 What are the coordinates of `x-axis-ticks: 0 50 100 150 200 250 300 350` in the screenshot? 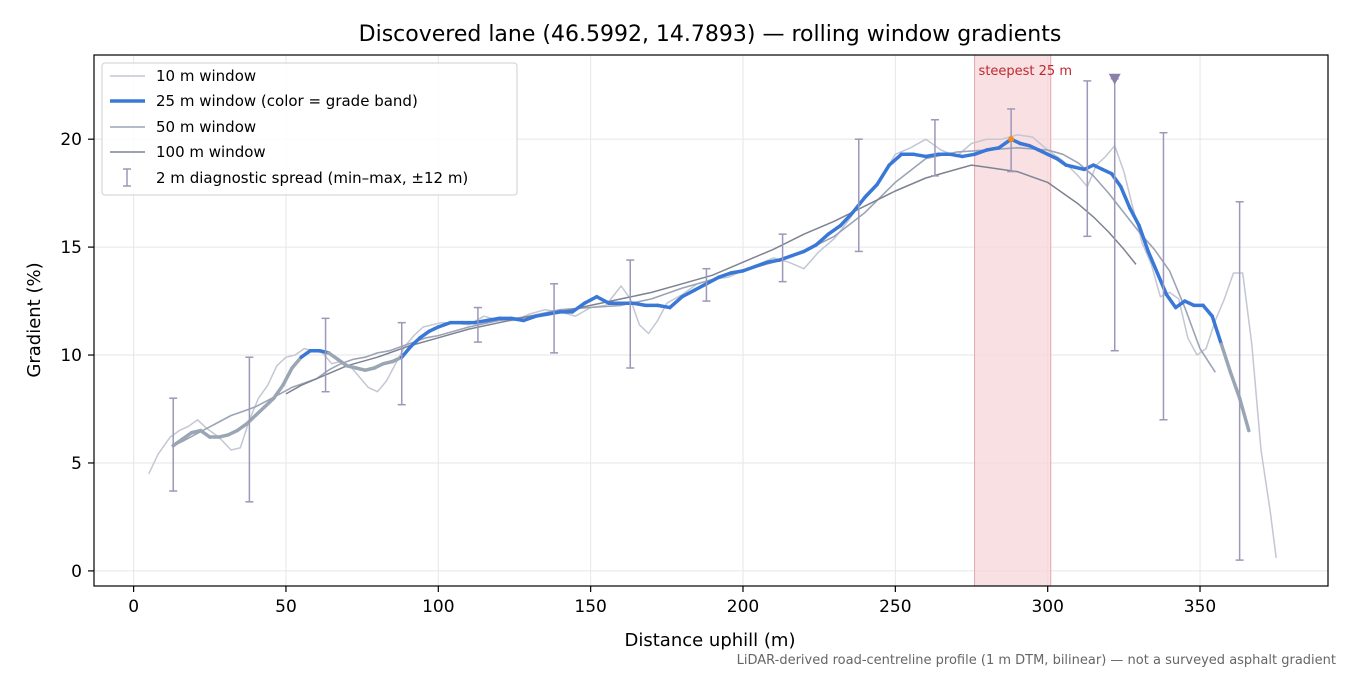 It's located at (672, 601).